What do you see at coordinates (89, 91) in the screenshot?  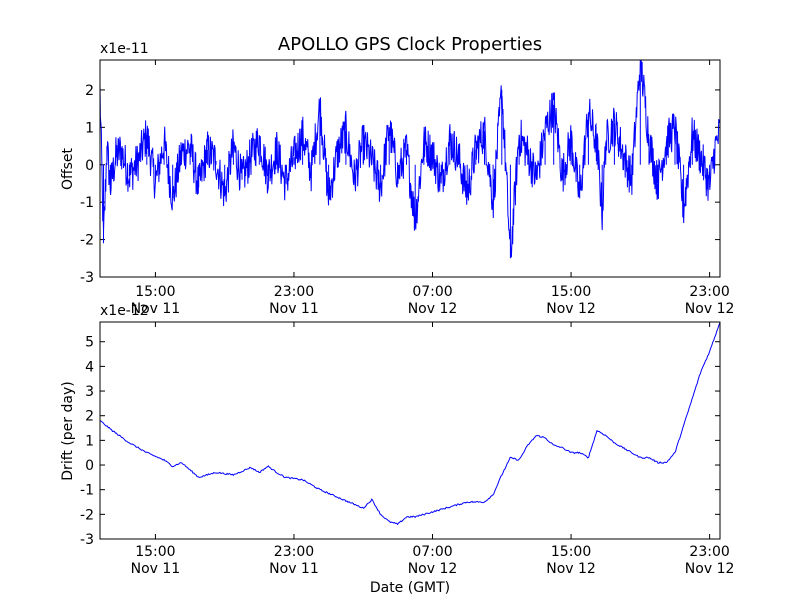 I see `offset-y-tick-label: 2` at bounding box center [89, 91].